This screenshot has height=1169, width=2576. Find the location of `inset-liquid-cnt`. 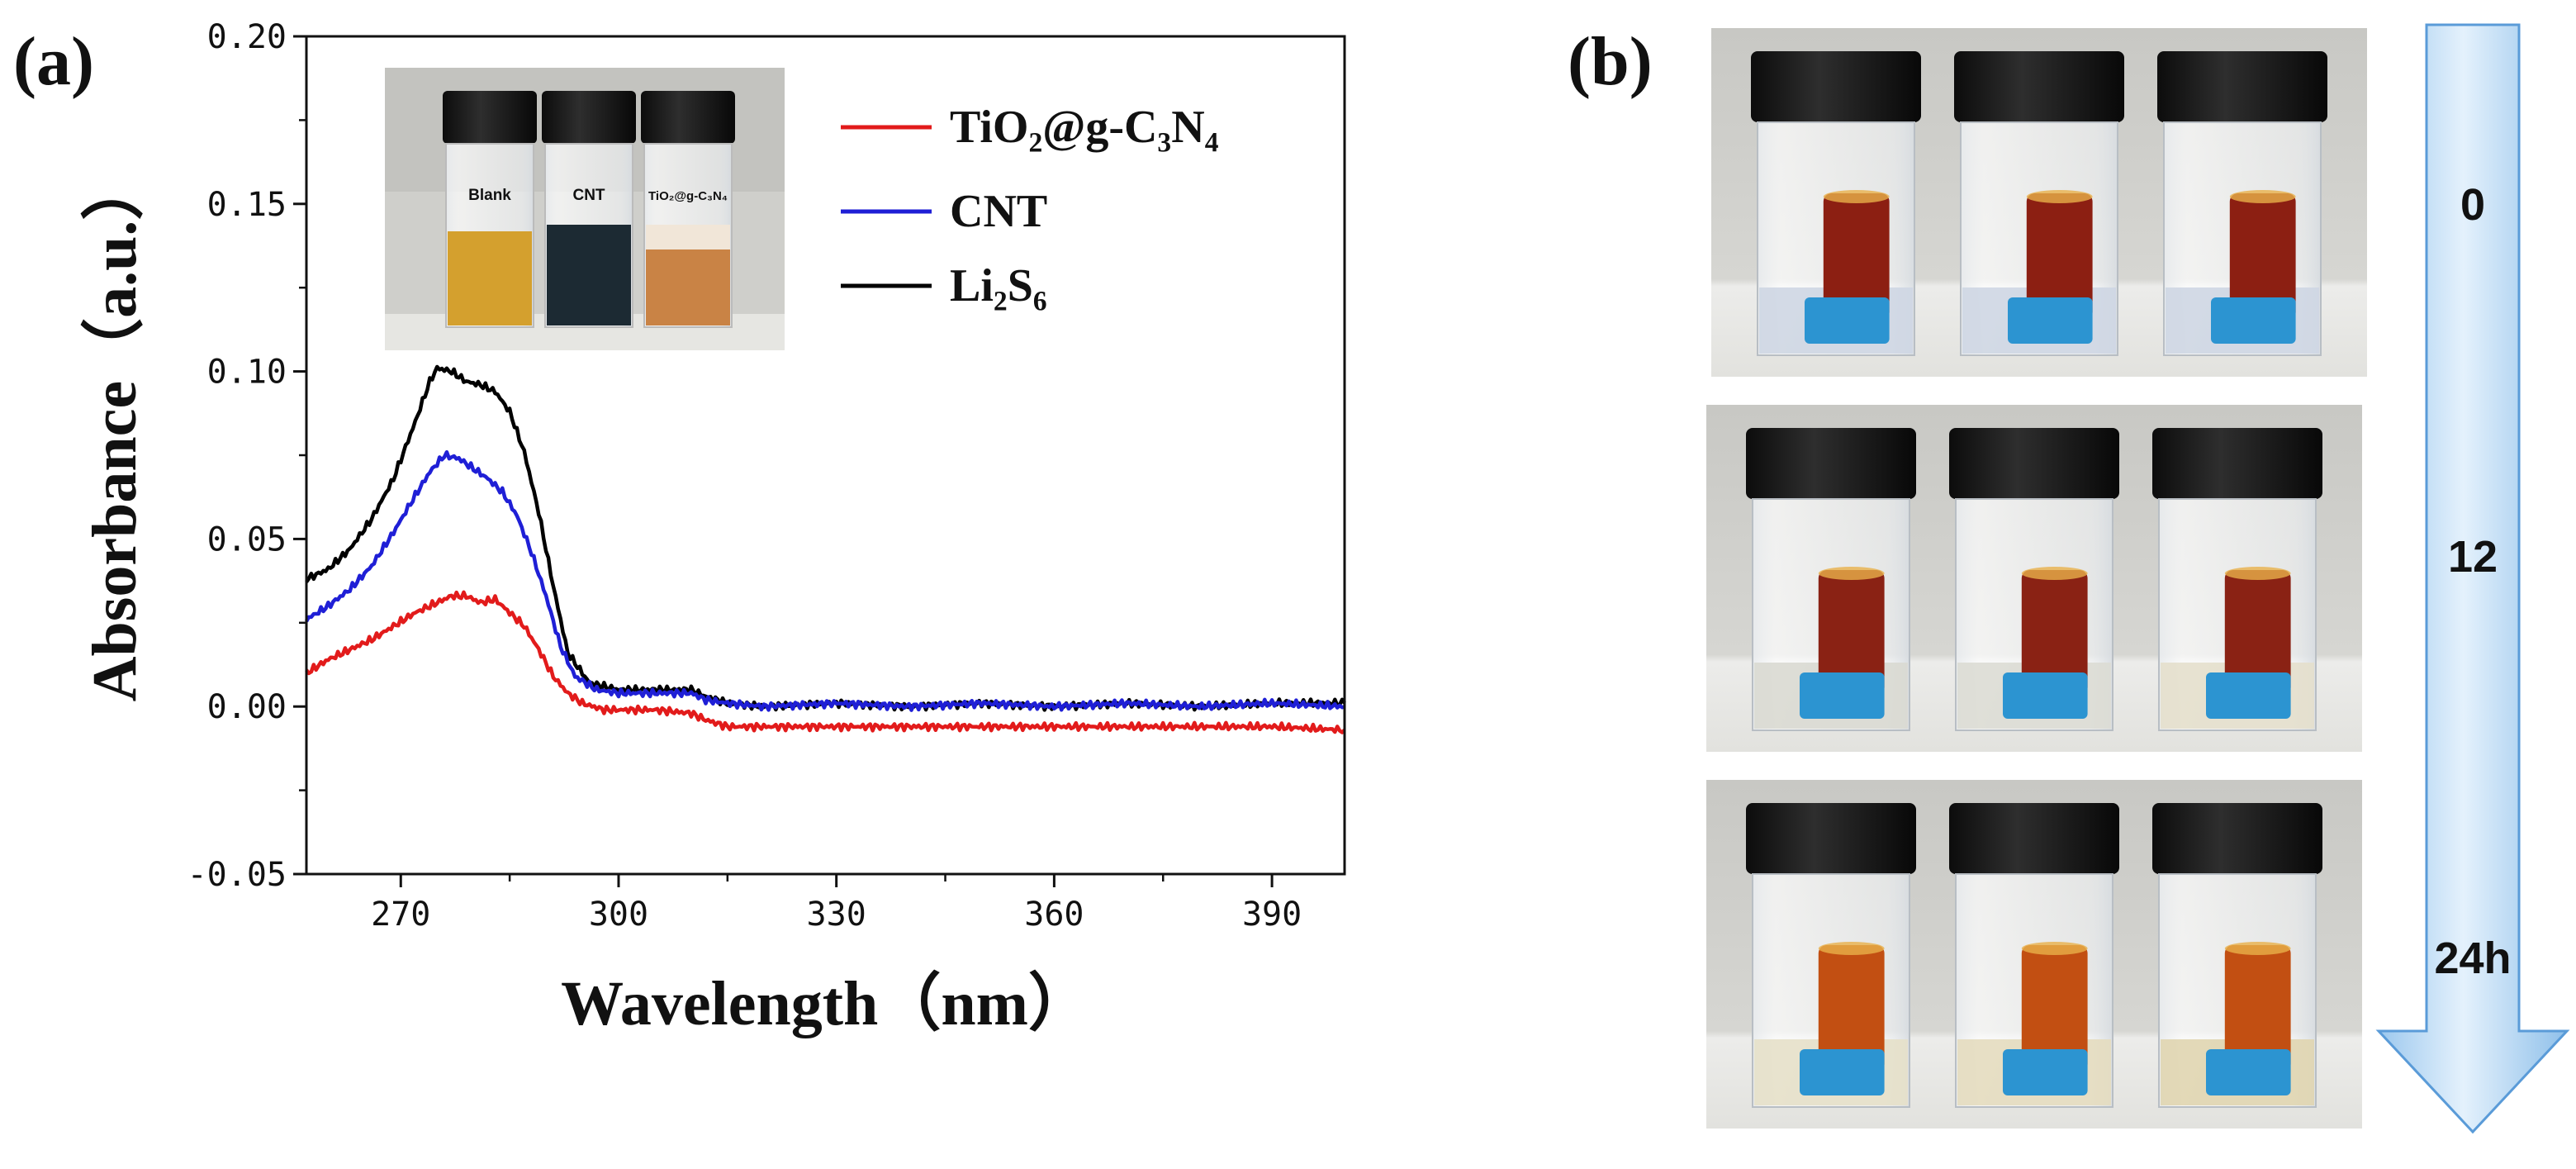

inset-liquid-cnt is located at coordinates (589, 276).